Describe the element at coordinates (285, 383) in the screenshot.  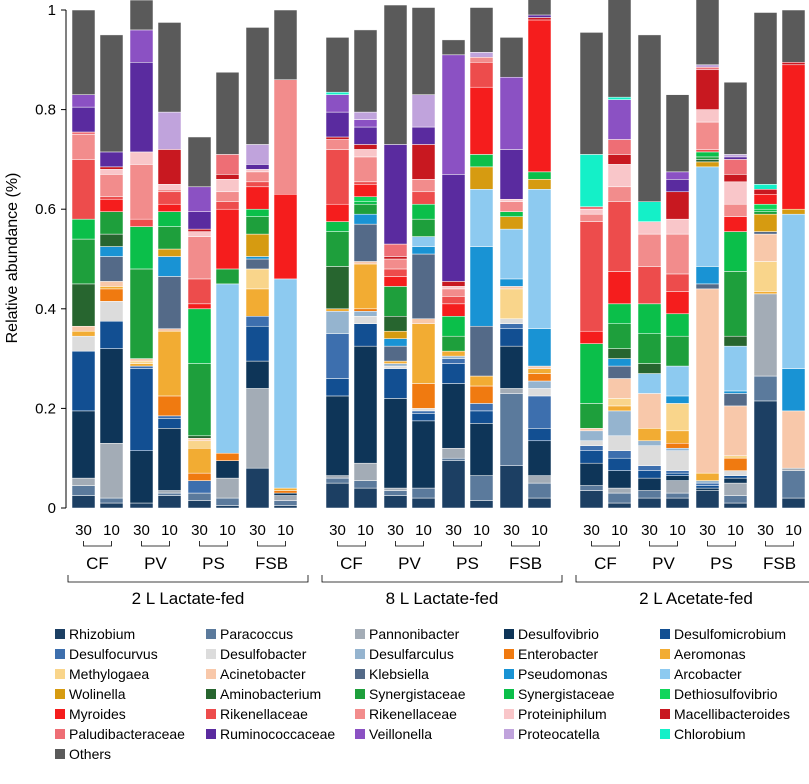
I see `bar-segment-arcobacter` at that location.